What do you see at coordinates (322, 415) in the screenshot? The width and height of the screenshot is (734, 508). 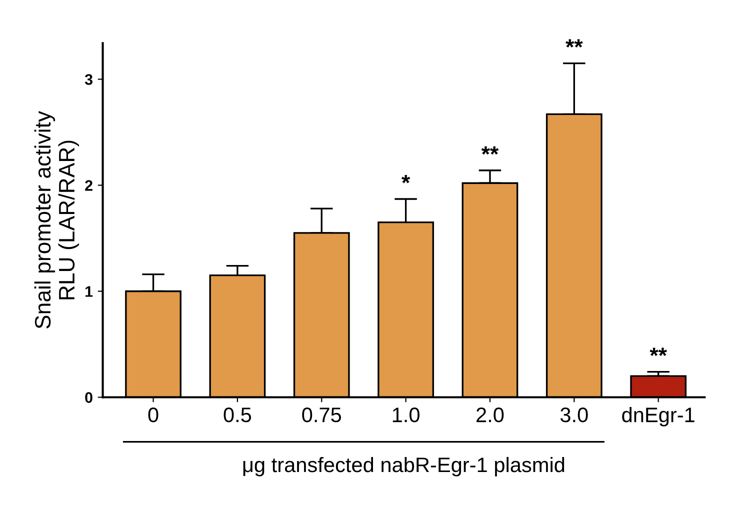 I see `x-tick-label: 0.75` at bounding box center [322, 415].